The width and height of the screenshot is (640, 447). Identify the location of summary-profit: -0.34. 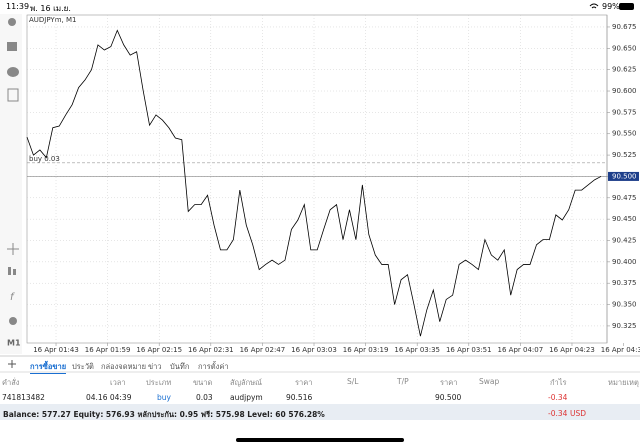
(558, 413).